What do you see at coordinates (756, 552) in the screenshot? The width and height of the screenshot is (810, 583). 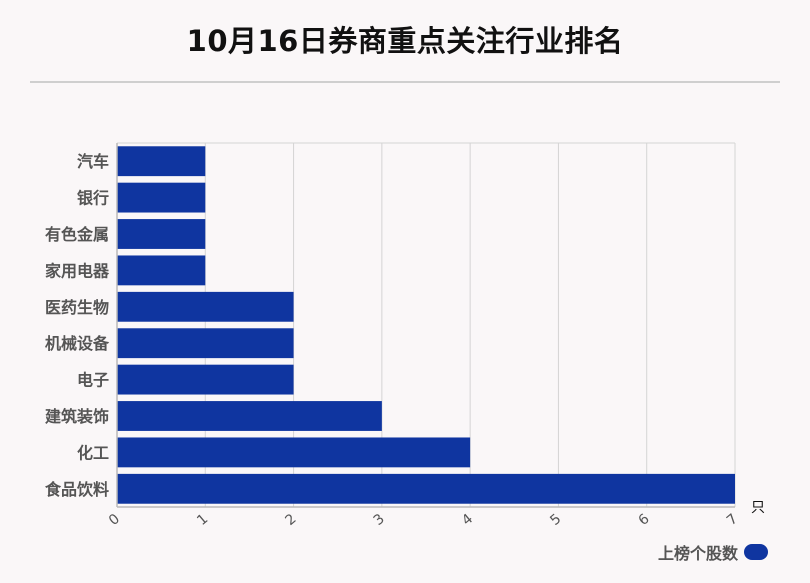 I see `legend-swatch` at bounding box center [756, 552].